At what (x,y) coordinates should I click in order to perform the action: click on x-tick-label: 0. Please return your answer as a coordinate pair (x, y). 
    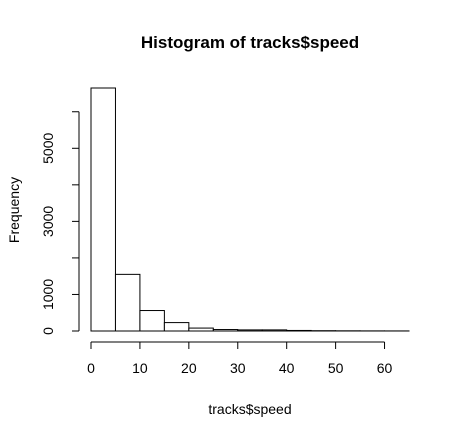
    Looking at the image, I should click on (91, 368).